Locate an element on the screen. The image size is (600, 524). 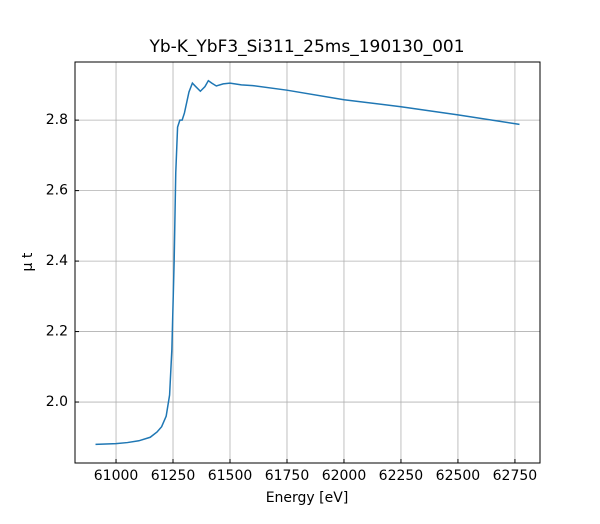
y-axis-label: μ t is located at coordinates (28, 261).